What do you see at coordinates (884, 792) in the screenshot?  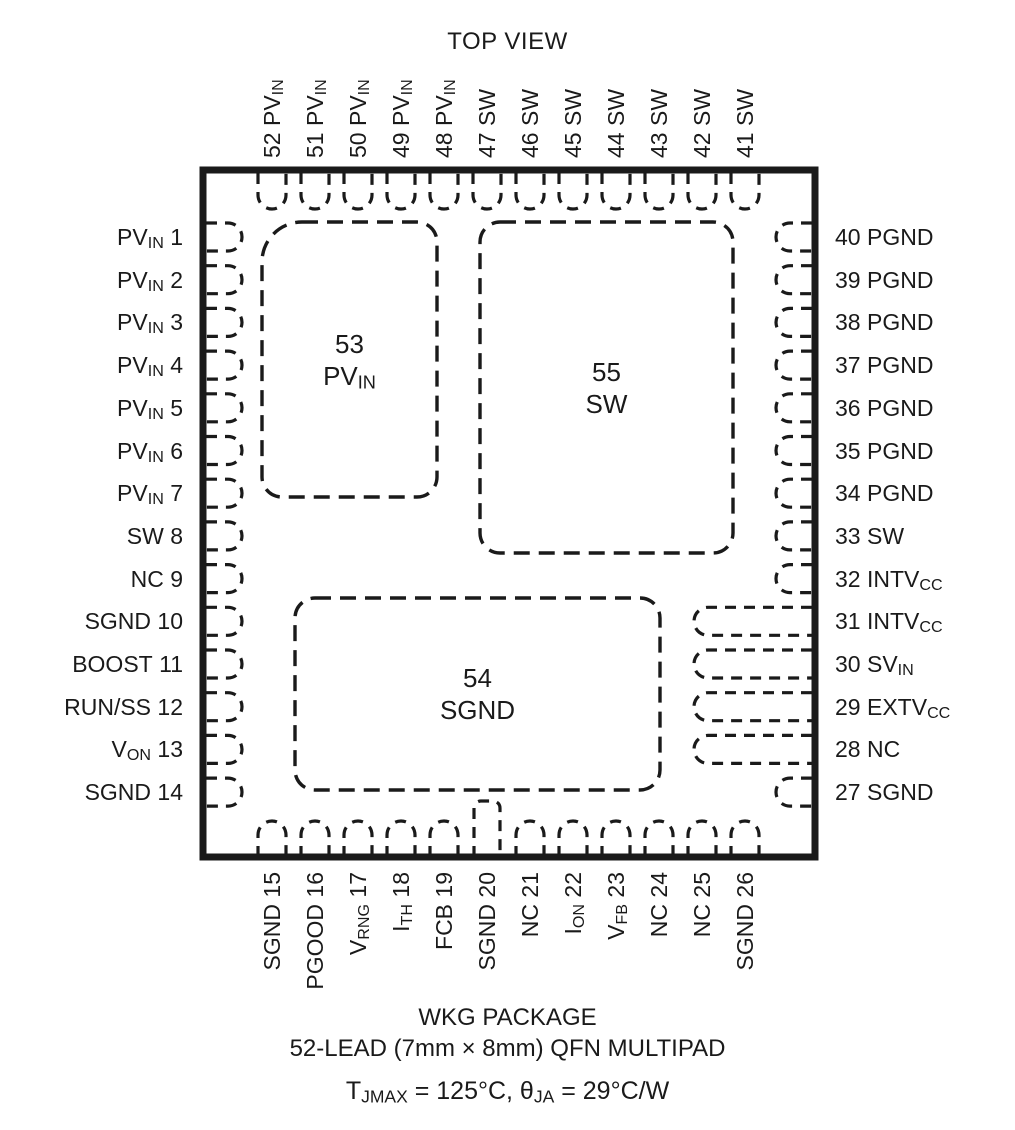 I see `pin-27-label: 27 SGND` at bounding box center [884, 792].